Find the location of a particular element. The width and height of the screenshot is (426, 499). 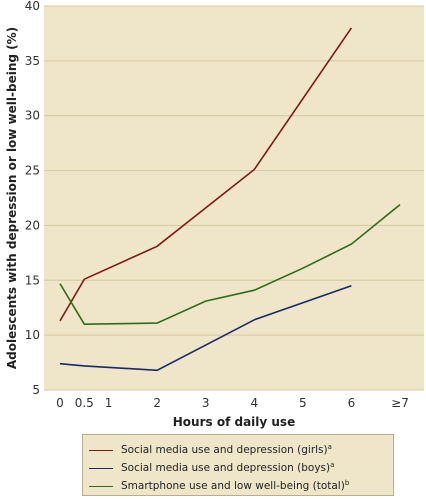

x-tick-label: 4 is located at coordinates (254, 403).